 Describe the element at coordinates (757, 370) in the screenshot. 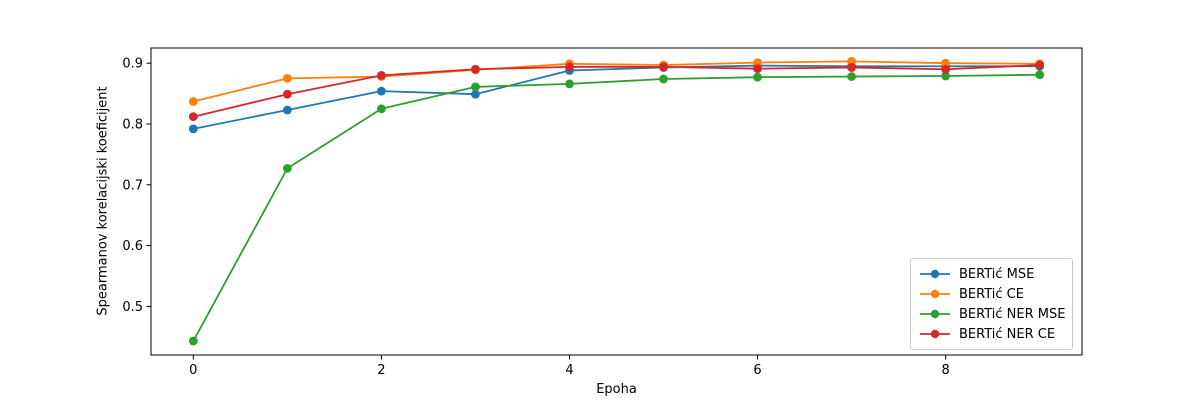

I see `x-tick-label: 6` at that location.